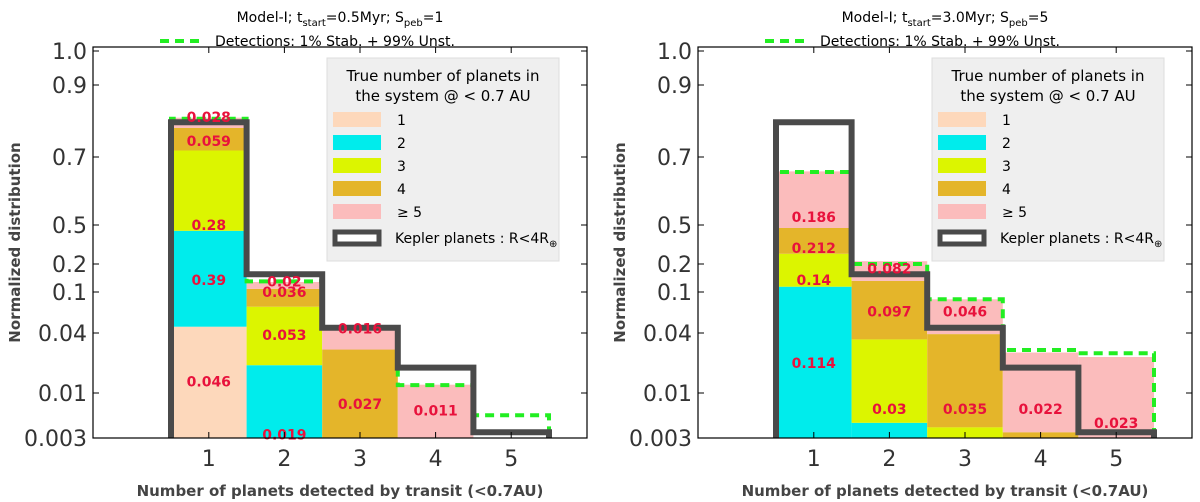 This screenshot has width=1200, height=502. Describe the element at coordinates (814, 249) in the screenshot. I see `data-label-1-3: 0.212` at that location.